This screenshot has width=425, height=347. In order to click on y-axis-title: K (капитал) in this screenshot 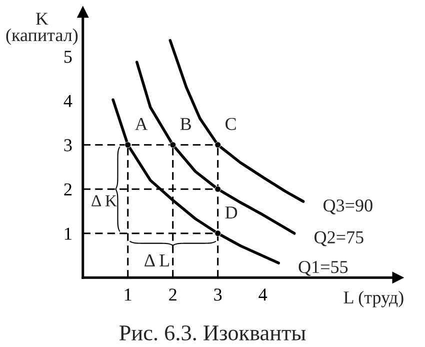, I will do `click(42, 28)`.